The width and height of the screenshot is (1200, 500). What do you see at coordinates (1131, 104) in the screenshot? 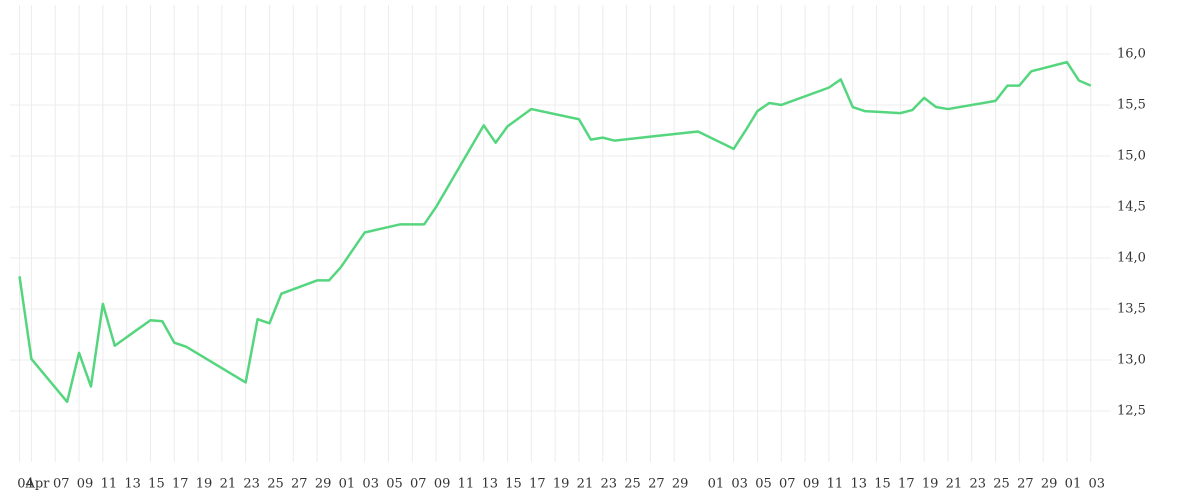
I see `y-tick-label: 15,5` at bounding box center [1131, 104].